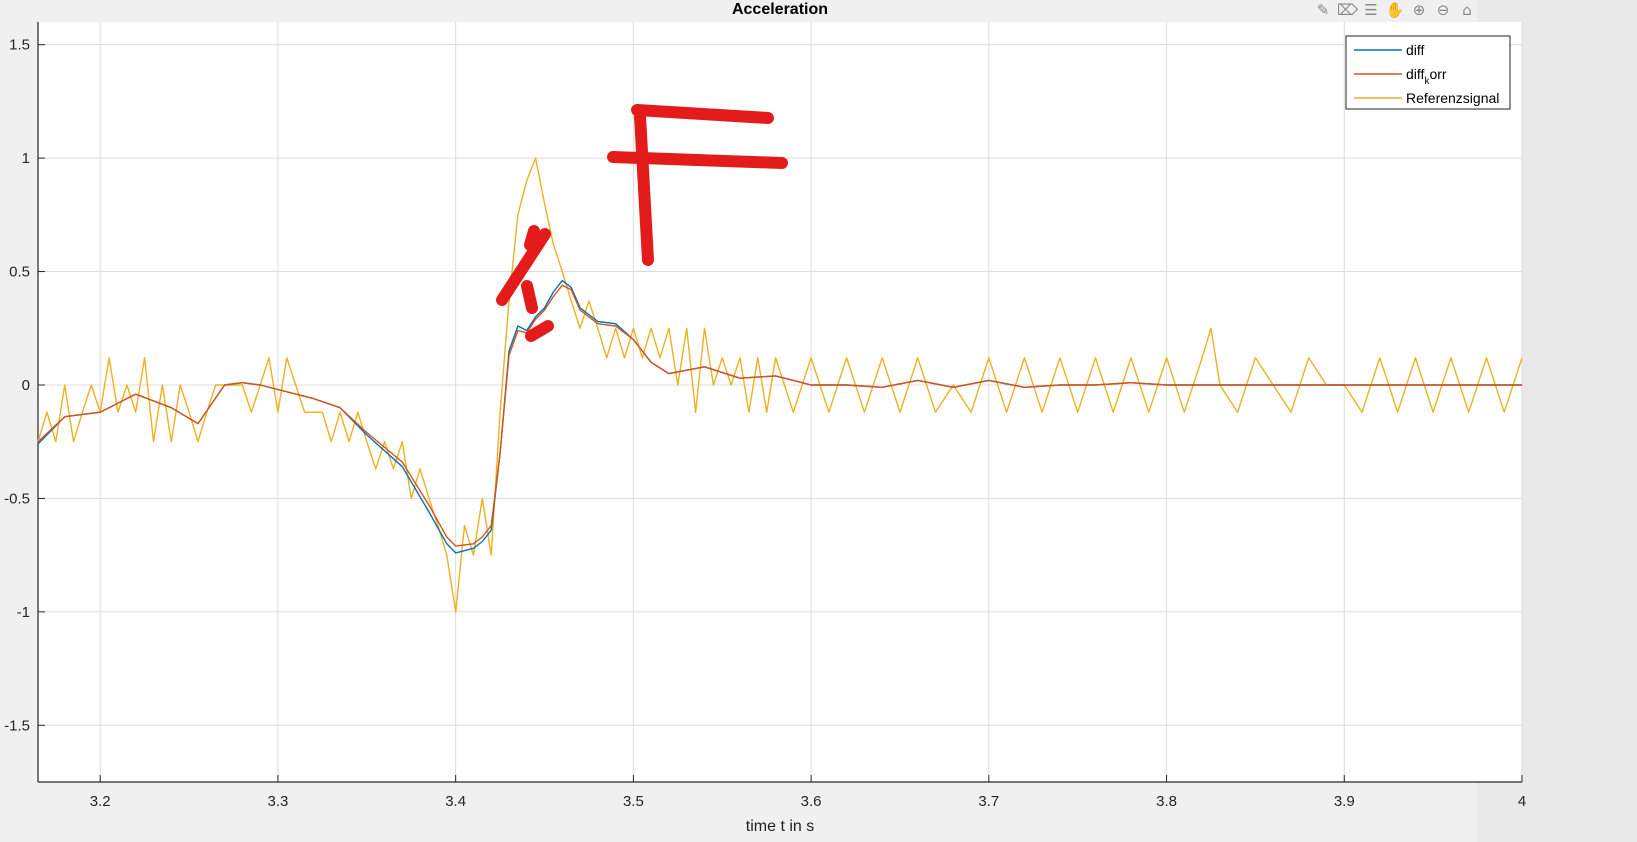 The height and width of the screenshot is (842, 1637). I want to click on zoom-out-icon: ⊖, so click(1443, 10).